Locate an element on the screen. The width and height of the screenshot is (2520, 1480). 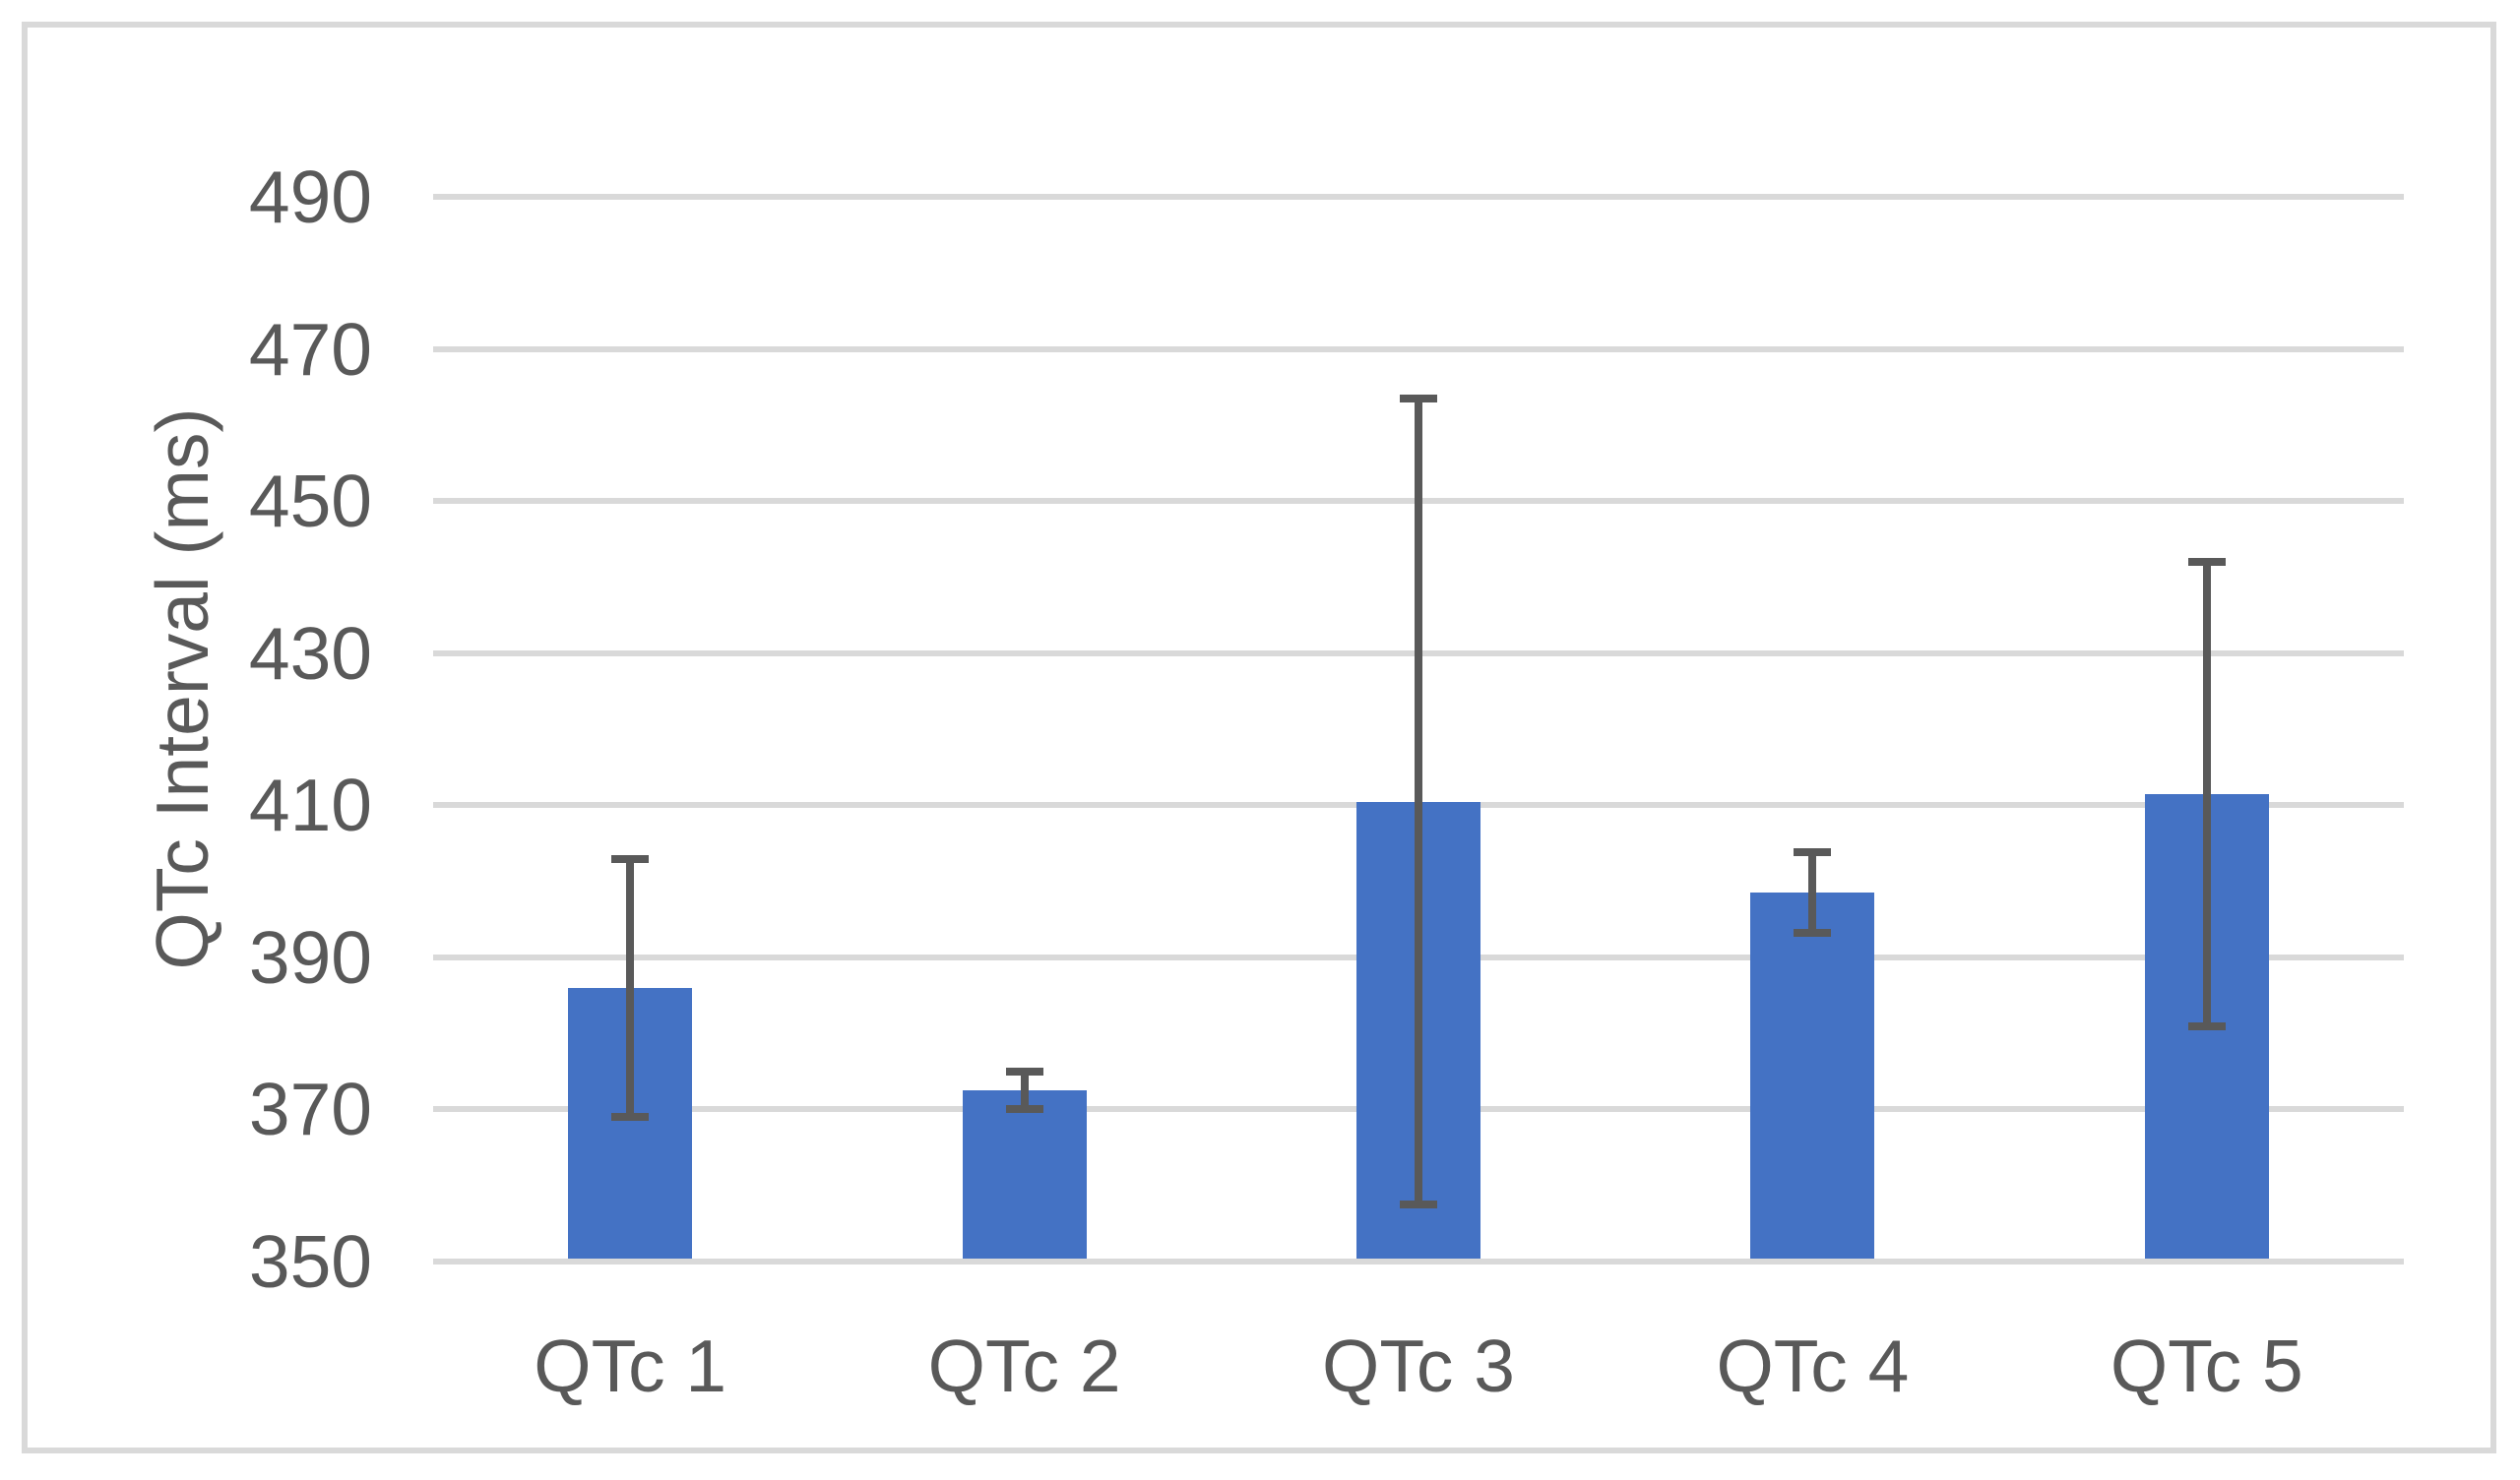
x-tick-label-qtc-2: QTc 2 is located at coordinates (1024, 1366).